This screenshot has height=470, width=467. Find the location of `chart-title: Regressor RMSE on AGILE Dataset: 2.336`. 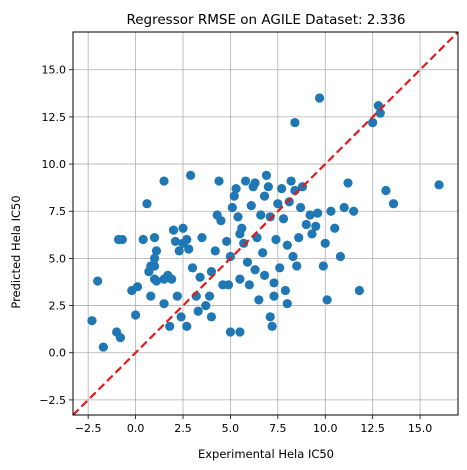

chart-title: Regressor RMSE on AGILE Dataset: 2.336 is located at coordinates (265, 20).